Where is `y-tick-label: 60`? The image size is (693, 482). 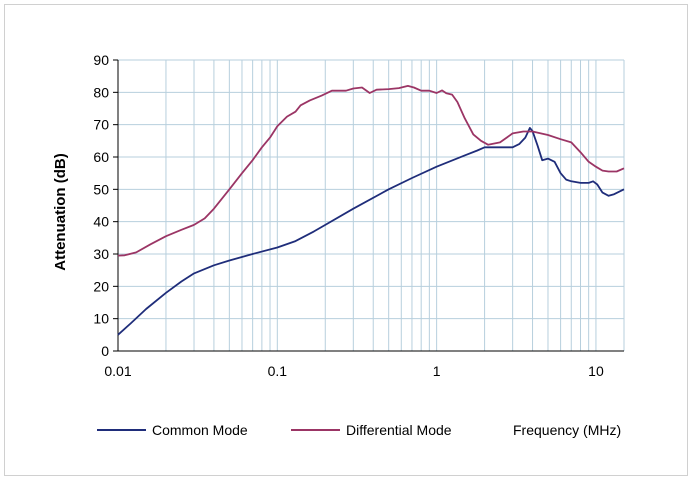
y-tick-label: 60 is located at coordinates (101, 157).